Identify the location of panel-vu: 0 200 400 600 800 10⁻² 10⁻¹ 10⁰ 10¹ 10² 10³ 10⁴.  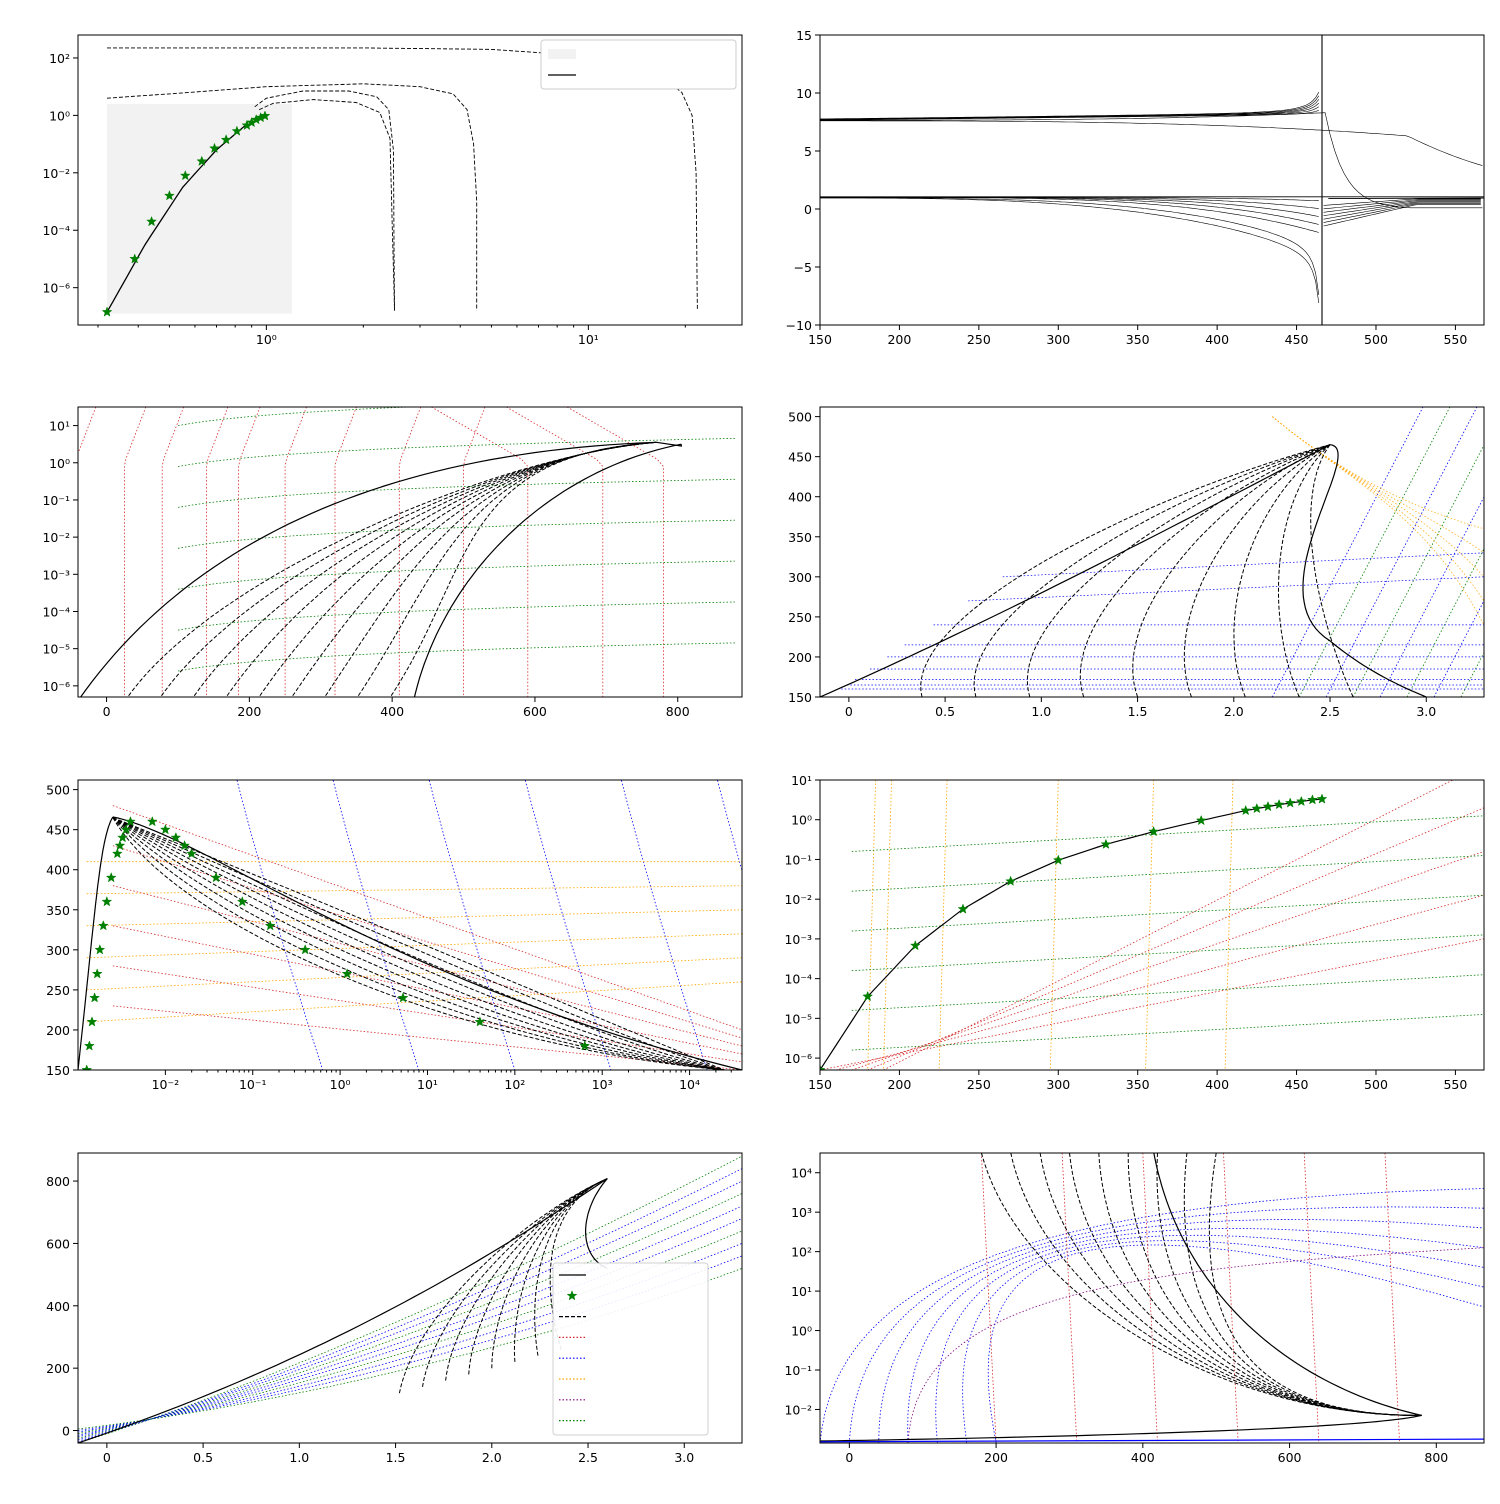
(1134, 1308).